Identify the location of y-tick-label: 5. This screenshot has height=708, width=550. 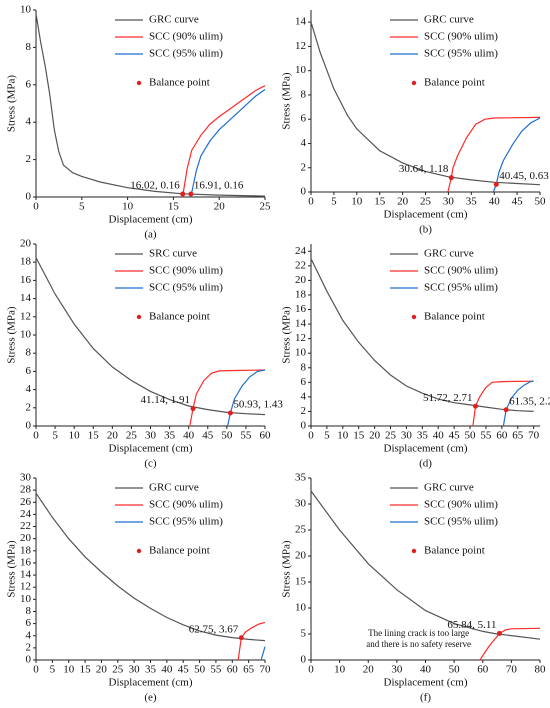
(304, 634).